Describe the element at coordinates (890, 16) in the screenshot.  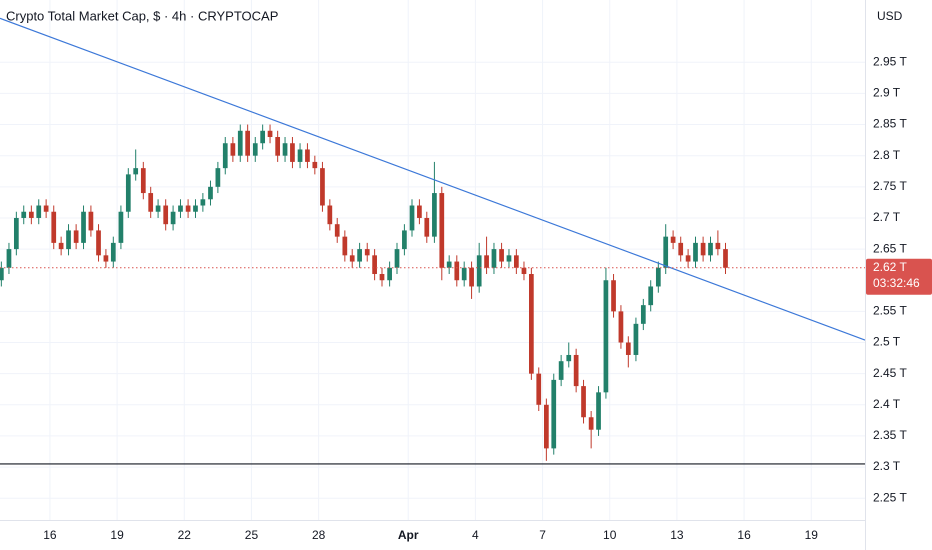
I see `currency-label: USD` at that location.